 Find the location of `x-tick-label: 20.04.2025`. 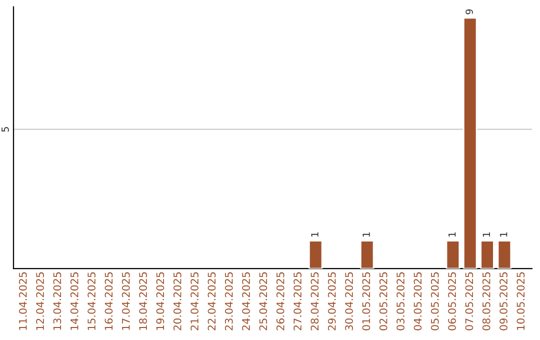

x-tick-label: 20.04.2025 is located at coordinates (177, 301).